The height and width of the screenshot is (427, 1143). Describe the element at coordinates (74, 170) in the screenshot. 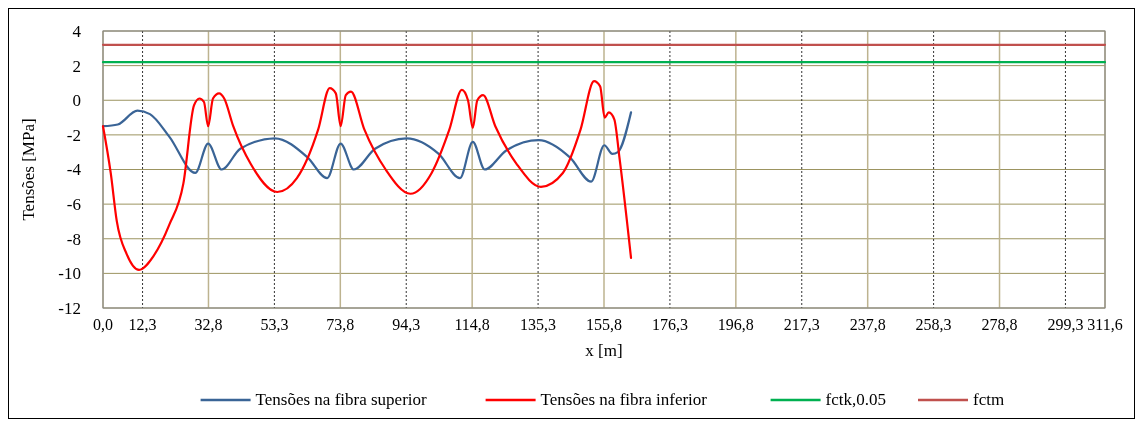

I see `y-tick-label: -4` at that location.